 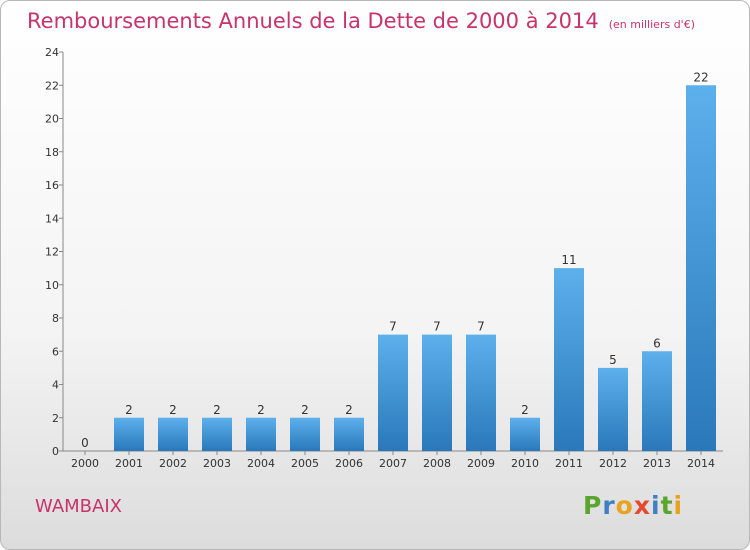 I want to click on y-tick-label: 8, so click(x=55, y=318).